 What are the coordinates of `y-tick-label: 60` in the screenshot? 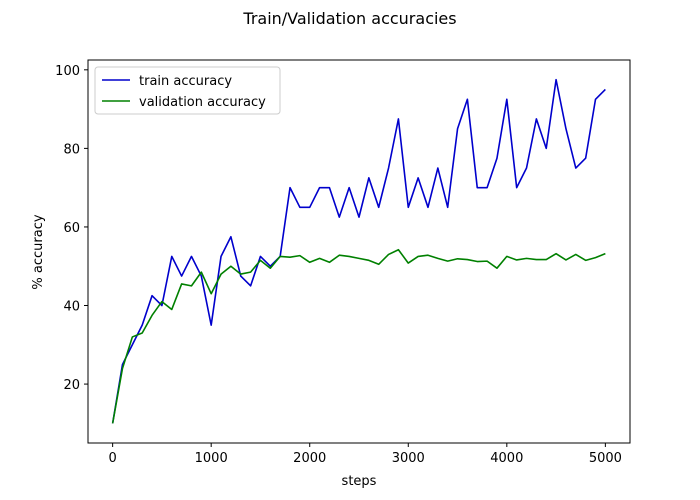 It's located at (71, 228).